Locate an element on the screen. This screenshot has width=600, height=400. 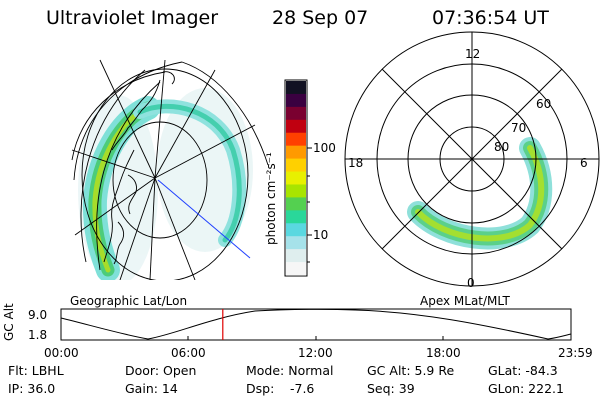
filter-info: Flt: LBHL is located at coordinates (36, 370).